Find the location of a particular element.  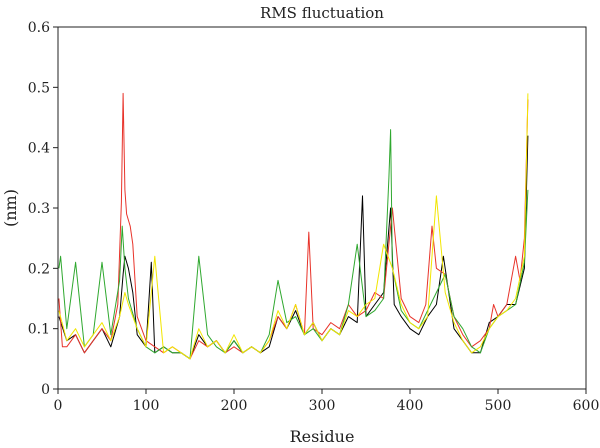

y-tick-label: 0.2 is located at coordinates (39, 269).